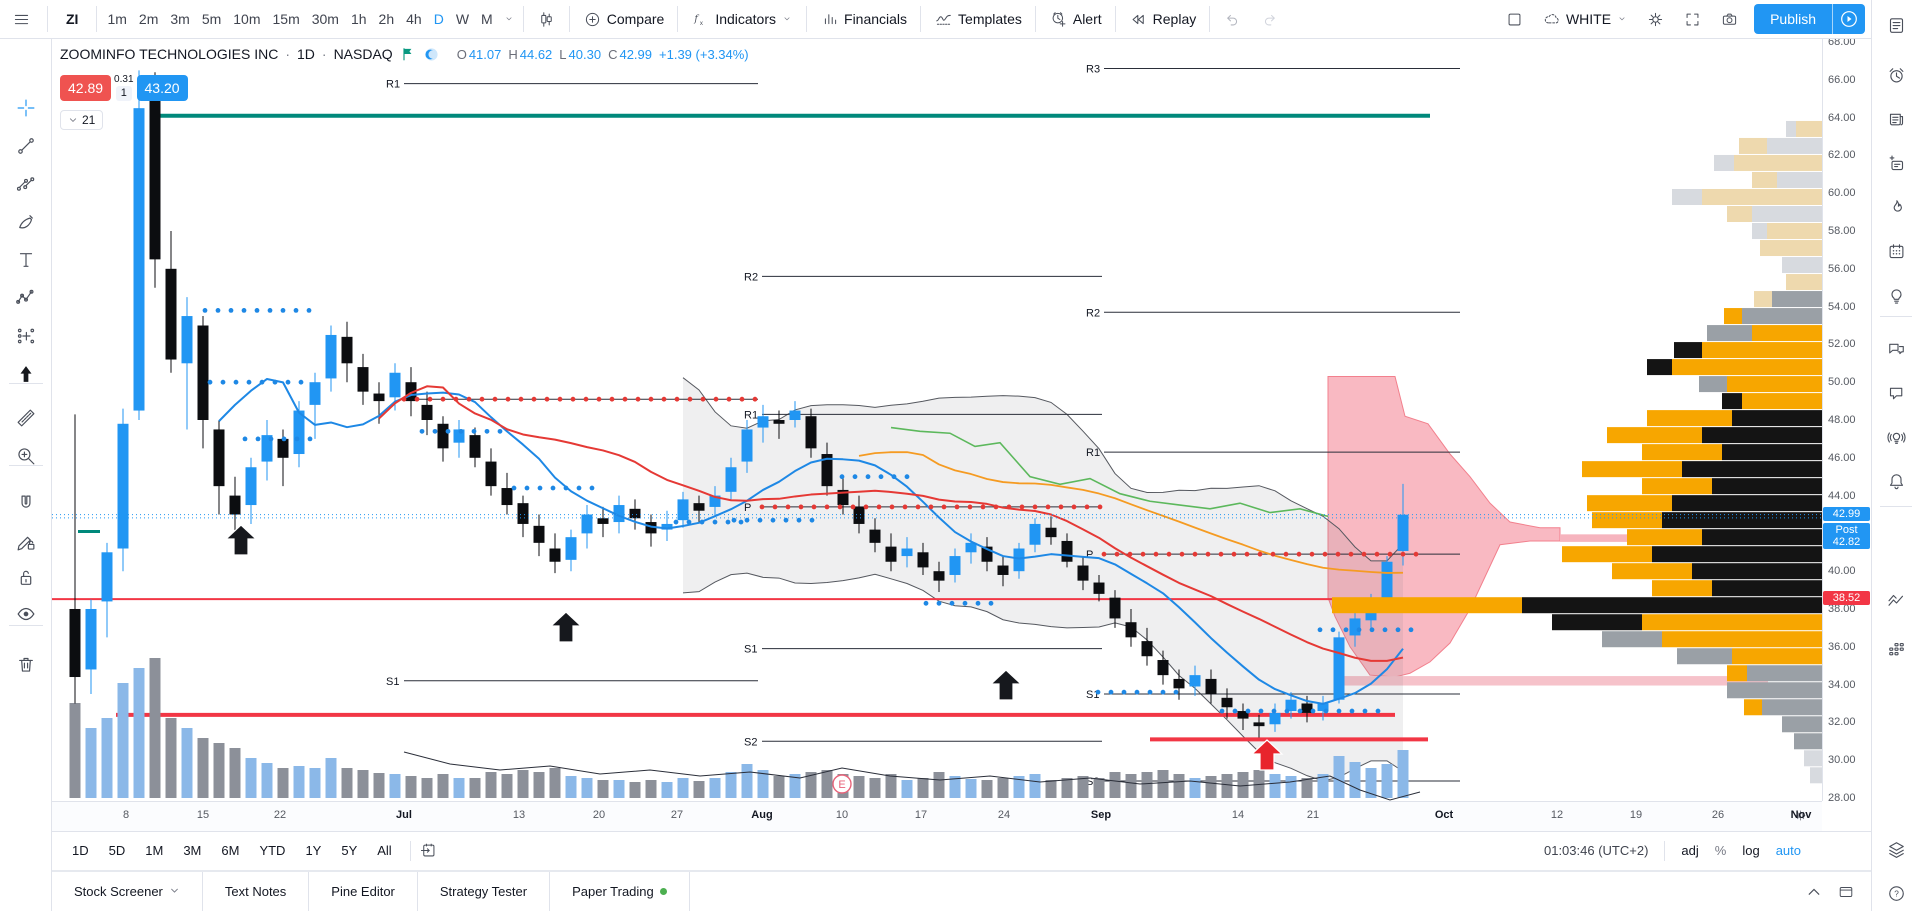 Image resolution: width=1919 pixels, height=911 pixels. Describe the element at coordinates (117, 850) in the screenshot. I see `range-5d: 5D` at that location.